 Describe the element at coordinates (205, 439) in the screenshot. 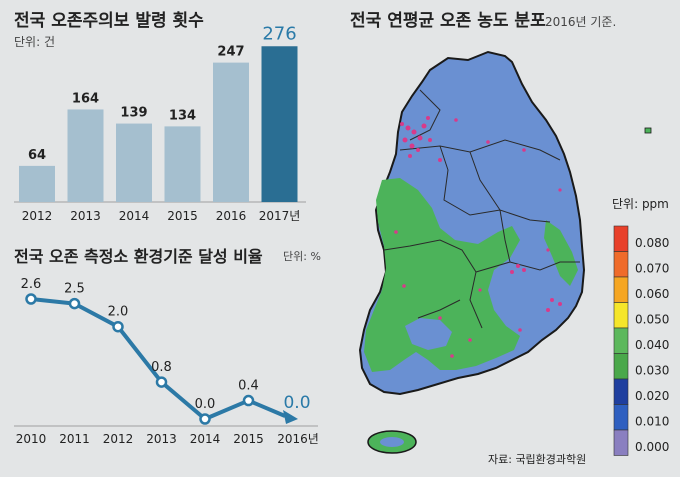

I see `line-x-tick: 2014` at that location.